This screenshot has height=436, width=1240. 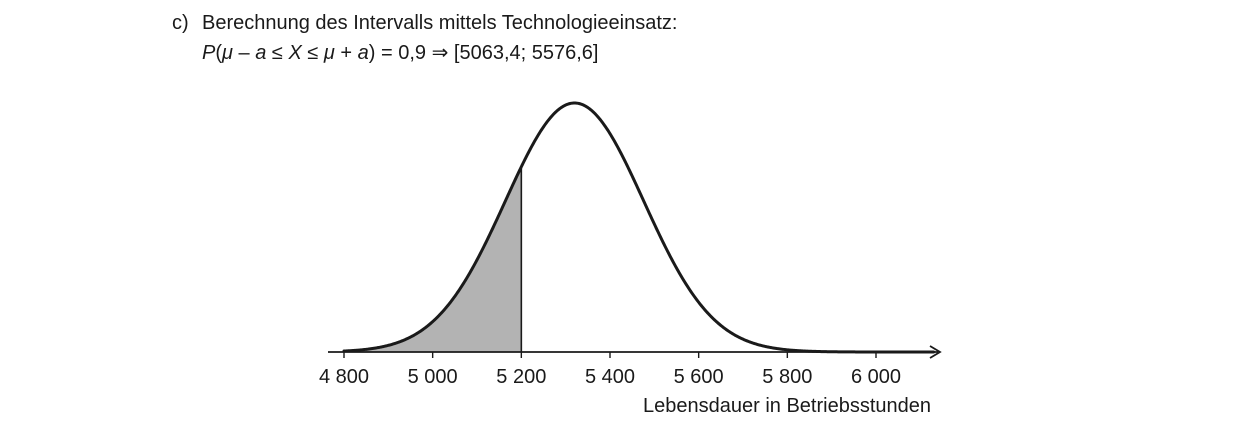 What do you see at coordinates (180, 23) in the screenshot?
I see `task-label: c)` at bounding box center [180, 23].